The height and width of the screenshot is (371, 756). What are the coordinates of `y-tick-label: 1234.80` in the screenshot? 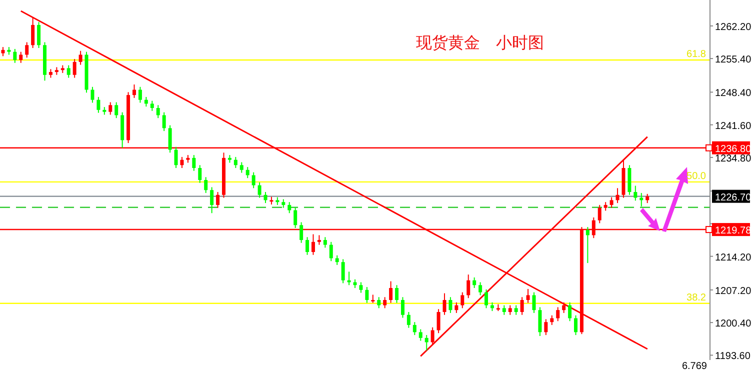 It's located at (733, 158).